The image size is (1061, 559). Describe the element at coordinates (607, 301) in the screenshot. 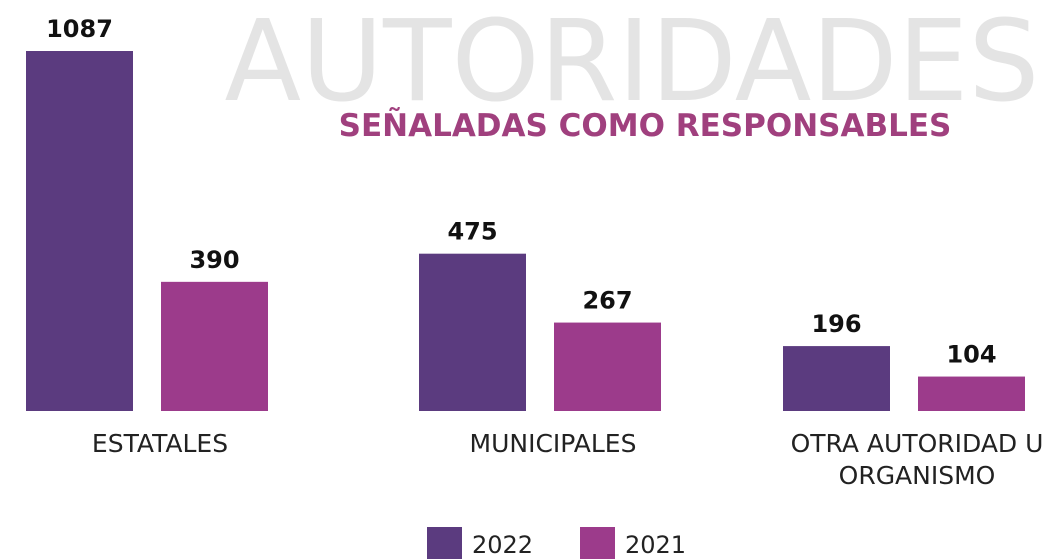

I see `data-label: 267` at that location.